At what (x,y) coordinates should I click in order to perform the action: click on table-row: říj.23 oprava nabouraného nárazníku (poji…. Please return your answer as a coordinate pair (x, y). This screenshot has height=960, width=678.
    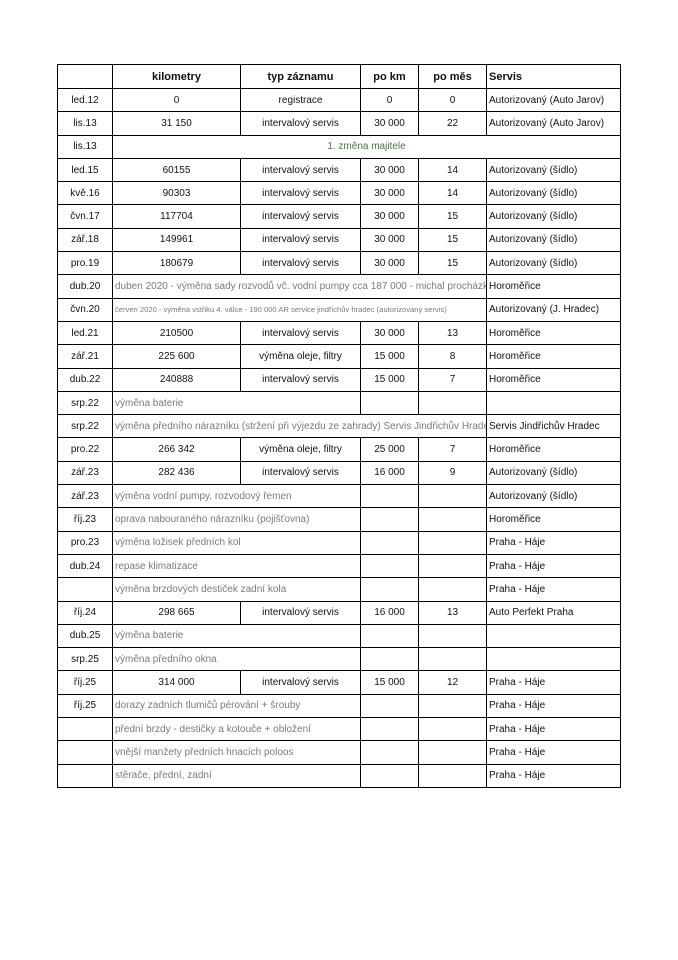
    Looking at the image, I should click on (339, 519).